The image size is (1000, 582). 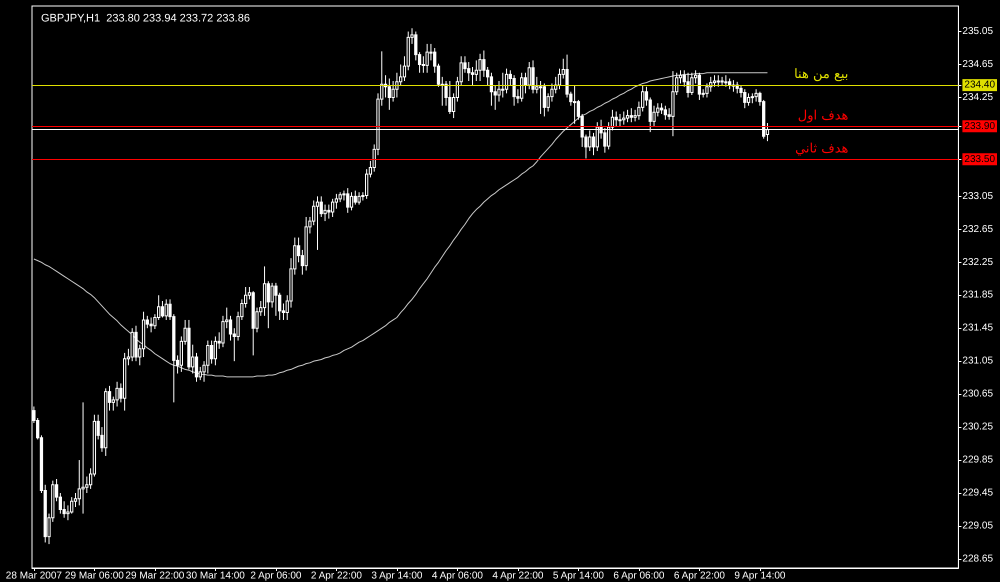 What do you see at coordinates (978, 295) in the screenshot?
I see `y-tick-label: 231.85` at bounding box center [978, 295].